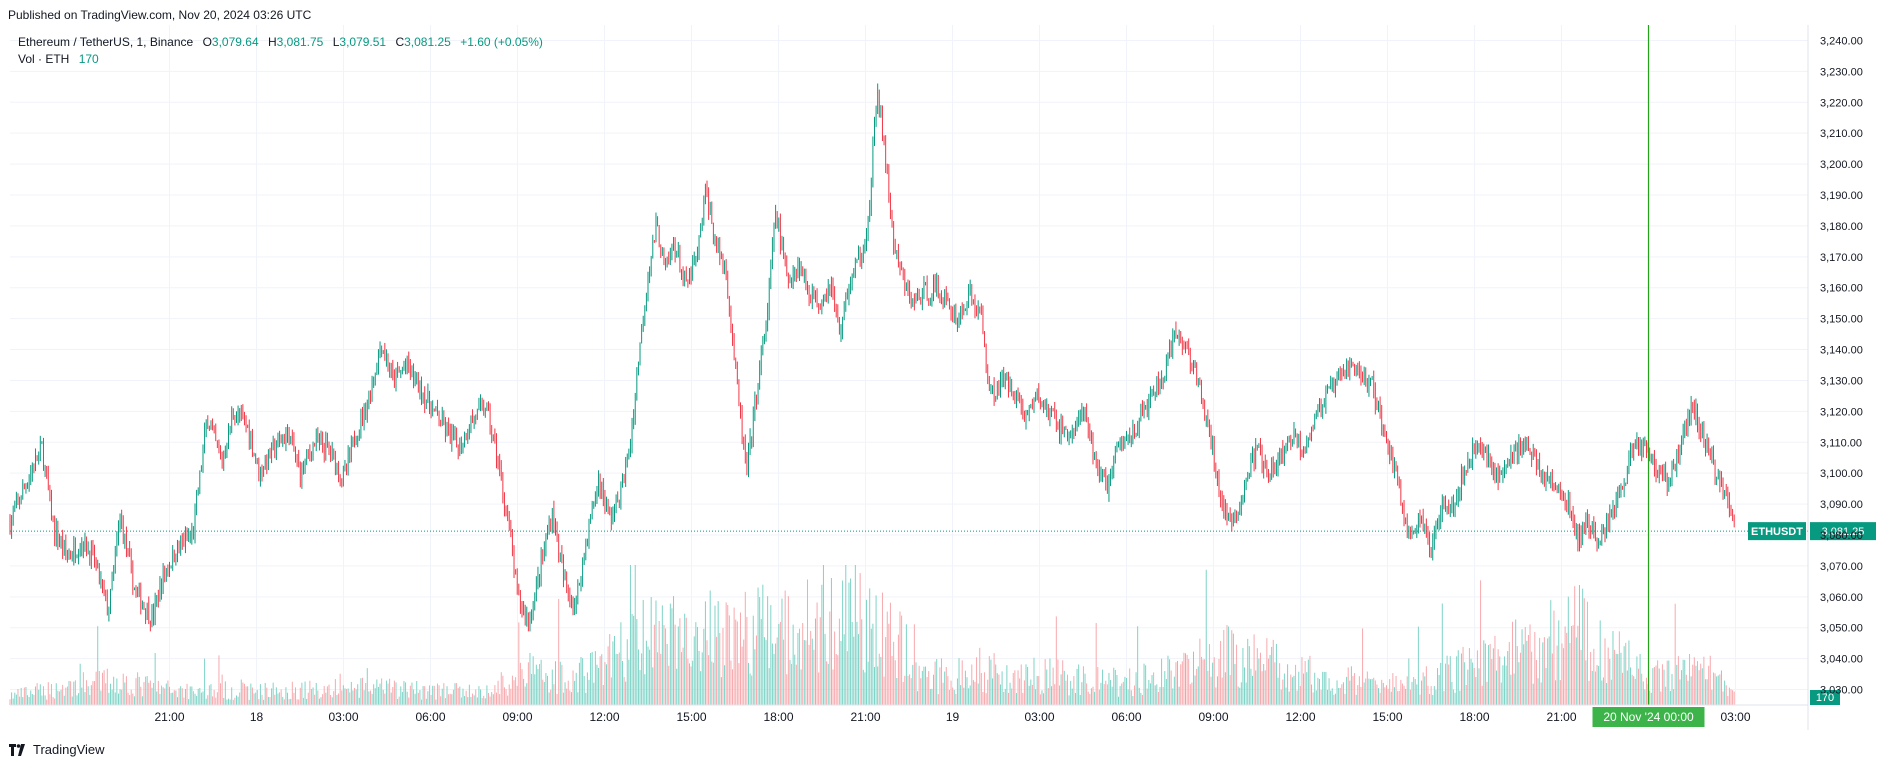 This screenshot has width=1882, height=773. What do you see at coordinates (1841, 660) in the screenshot?
I see `price-tick-label: 3,040.00` at bounding box center [1841, 660].